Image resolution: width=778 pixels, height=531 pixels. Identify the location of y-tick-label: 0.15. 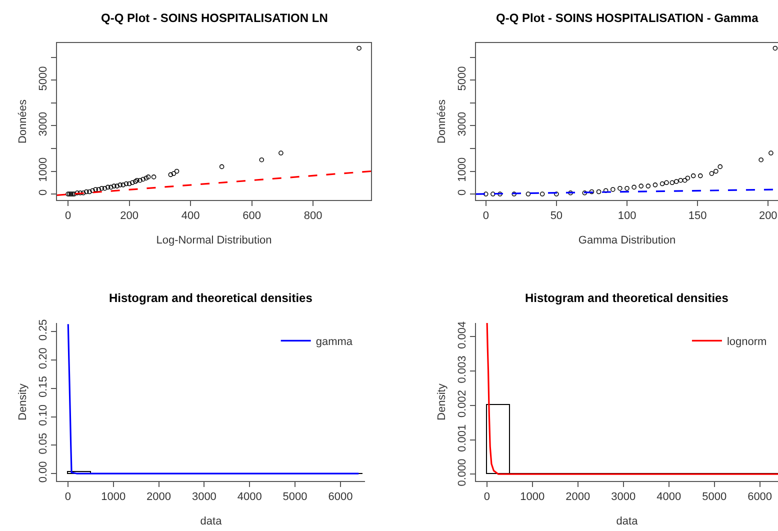
(44, 387).